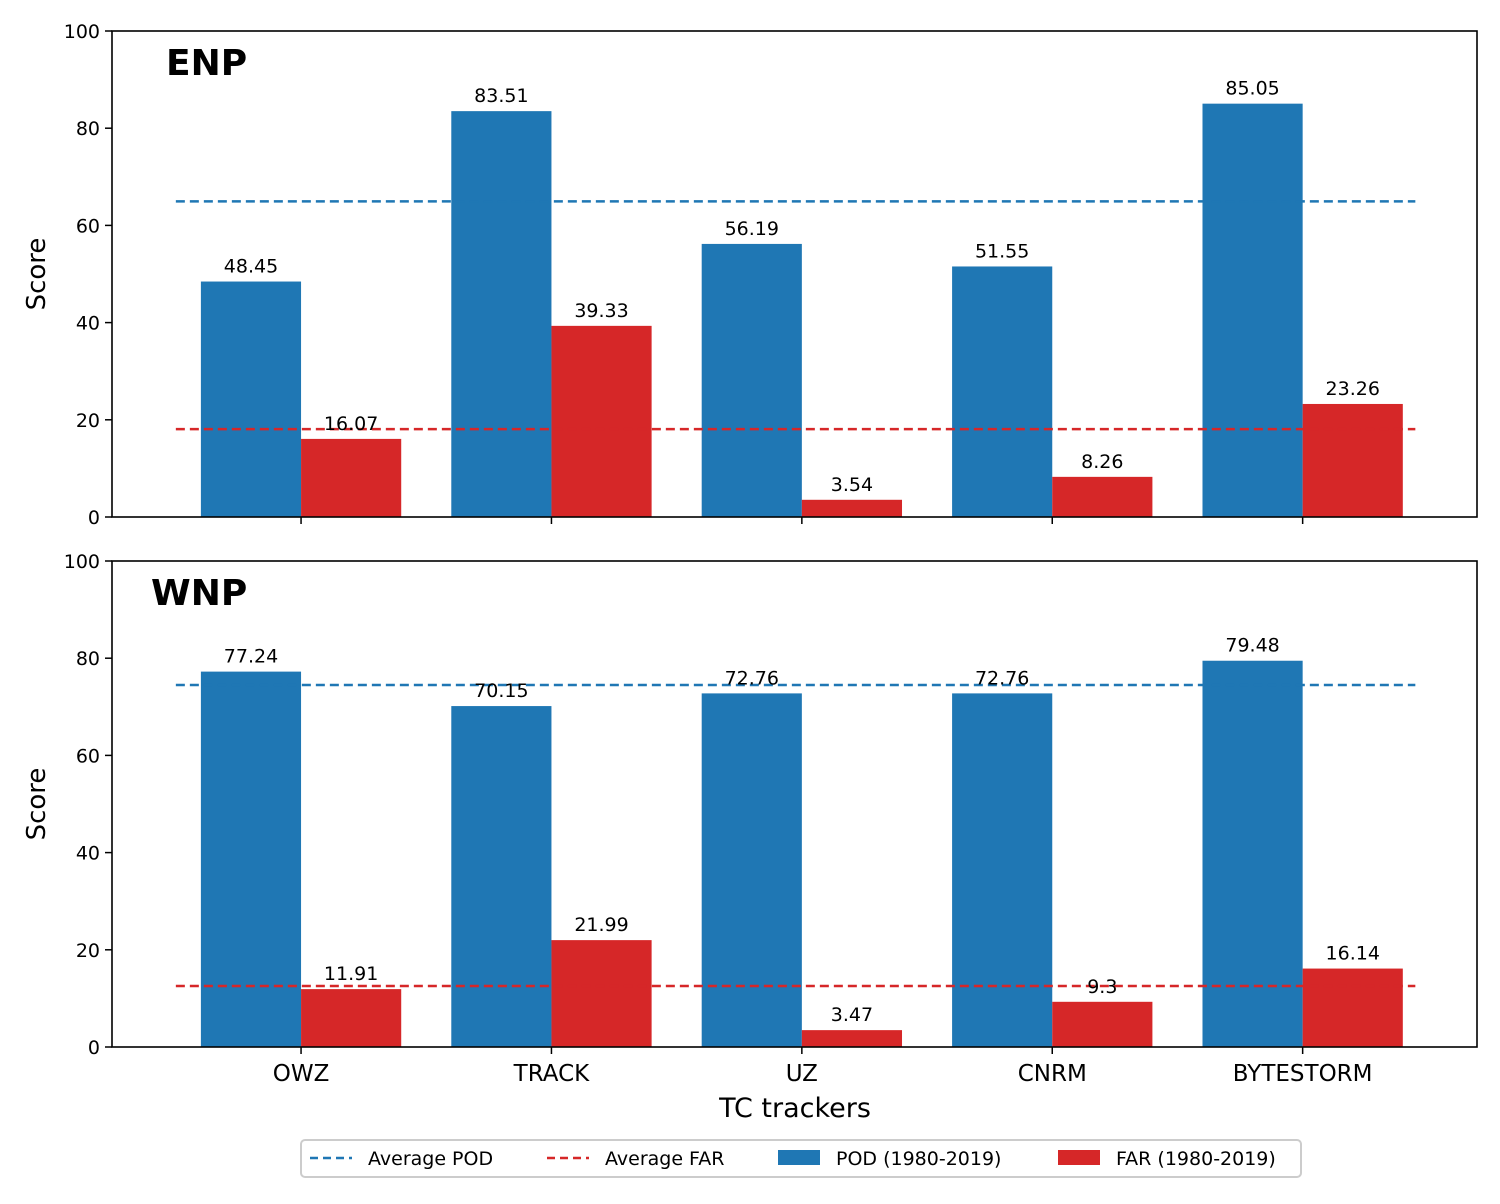 The image size is (1500, 1204). I want to click on data-label: 51.55, so click(1002, 251).